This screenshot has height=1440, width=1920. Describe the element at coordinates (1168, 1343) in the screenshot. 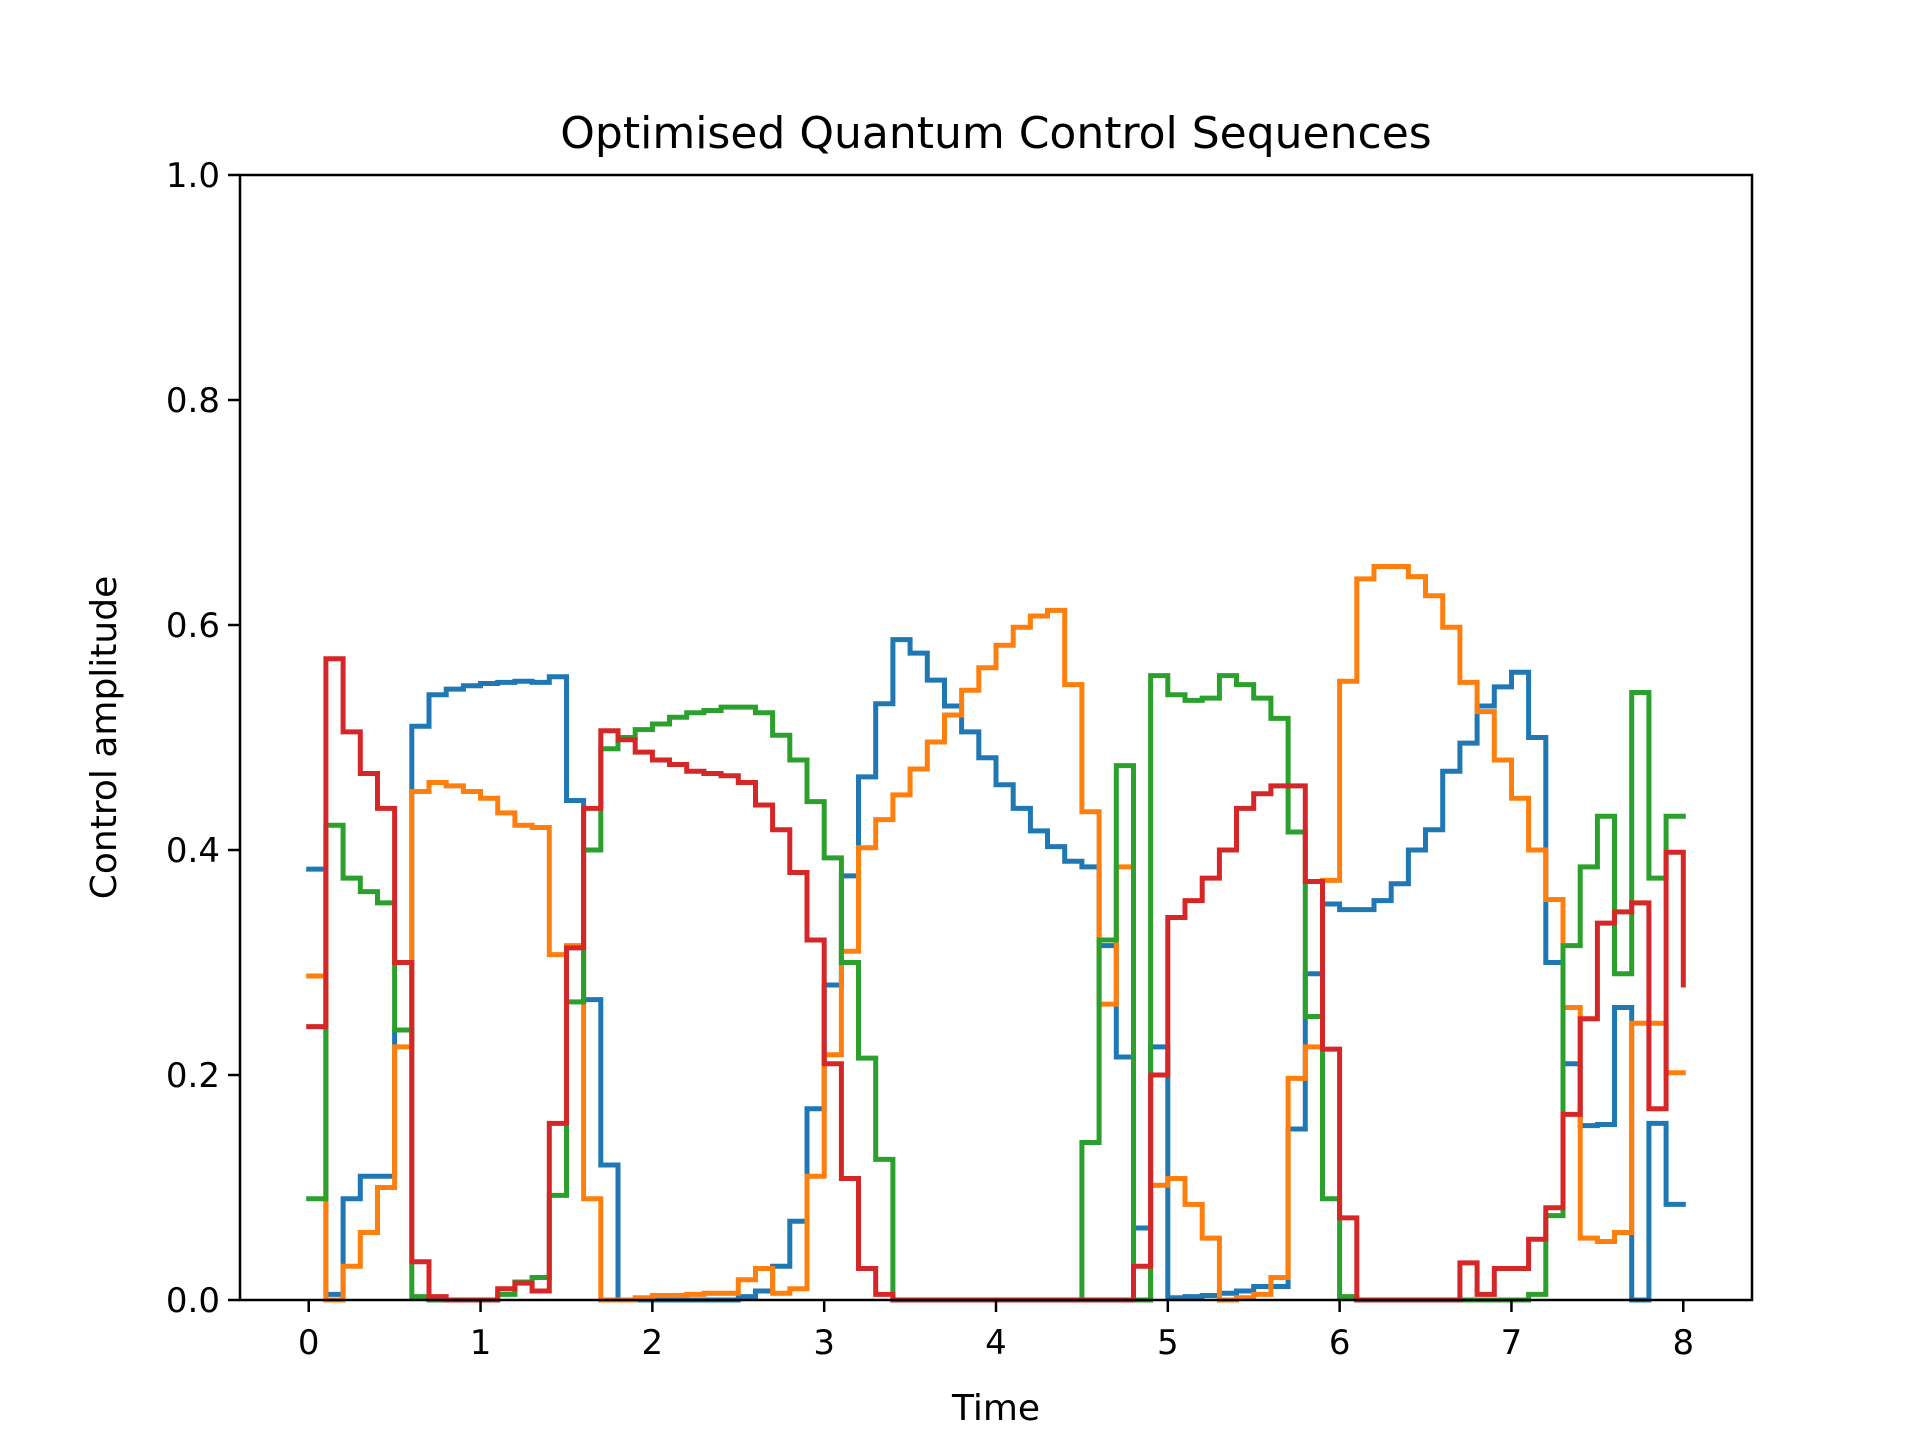

I see `x-tick-label-5: 5` at that location.